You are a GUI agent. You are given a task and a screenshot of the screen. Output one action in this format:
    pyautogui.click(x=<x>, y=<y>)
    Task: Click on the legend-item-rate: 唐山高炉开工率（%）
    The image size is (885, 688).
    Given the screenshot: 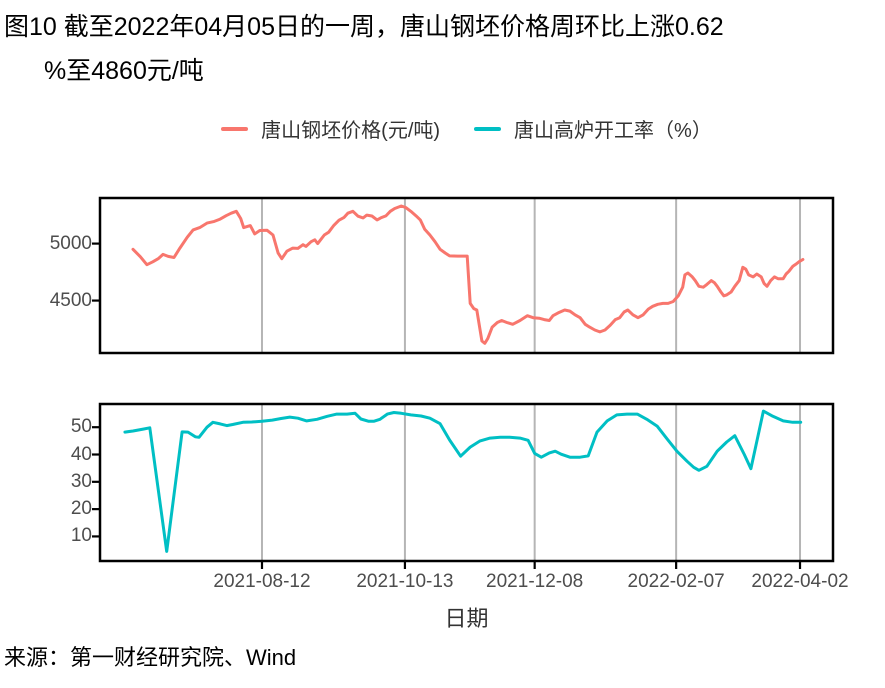 What is the action you would take?
    pyautogui.click(x=593, y=128)
    